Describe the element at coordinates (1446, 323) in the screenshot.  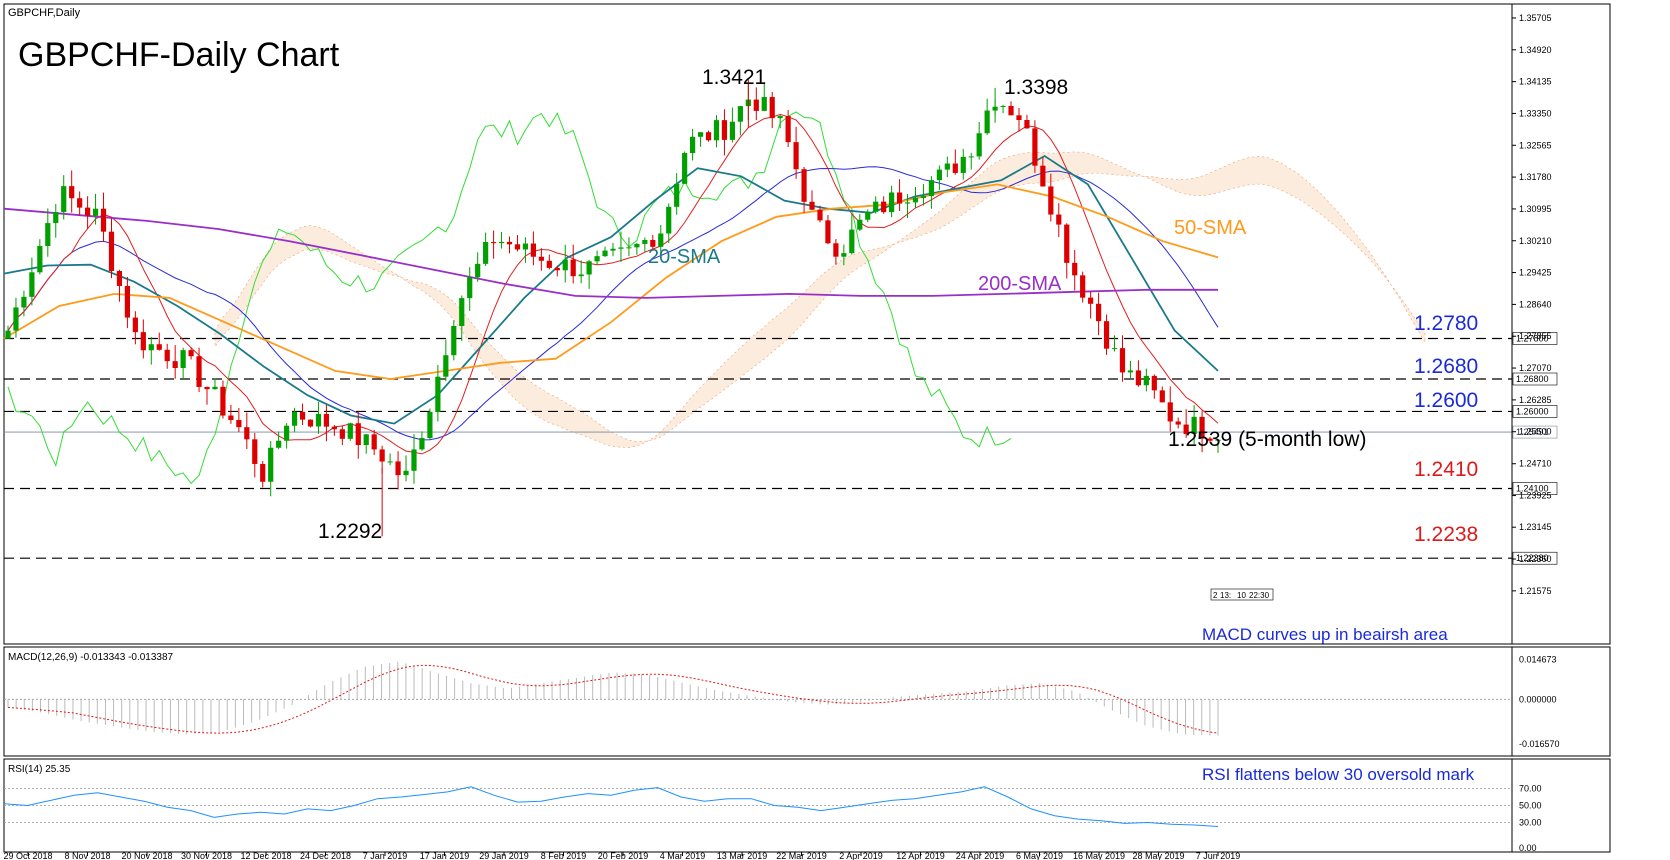
I see `level-label-1: 1.2780` at that location.